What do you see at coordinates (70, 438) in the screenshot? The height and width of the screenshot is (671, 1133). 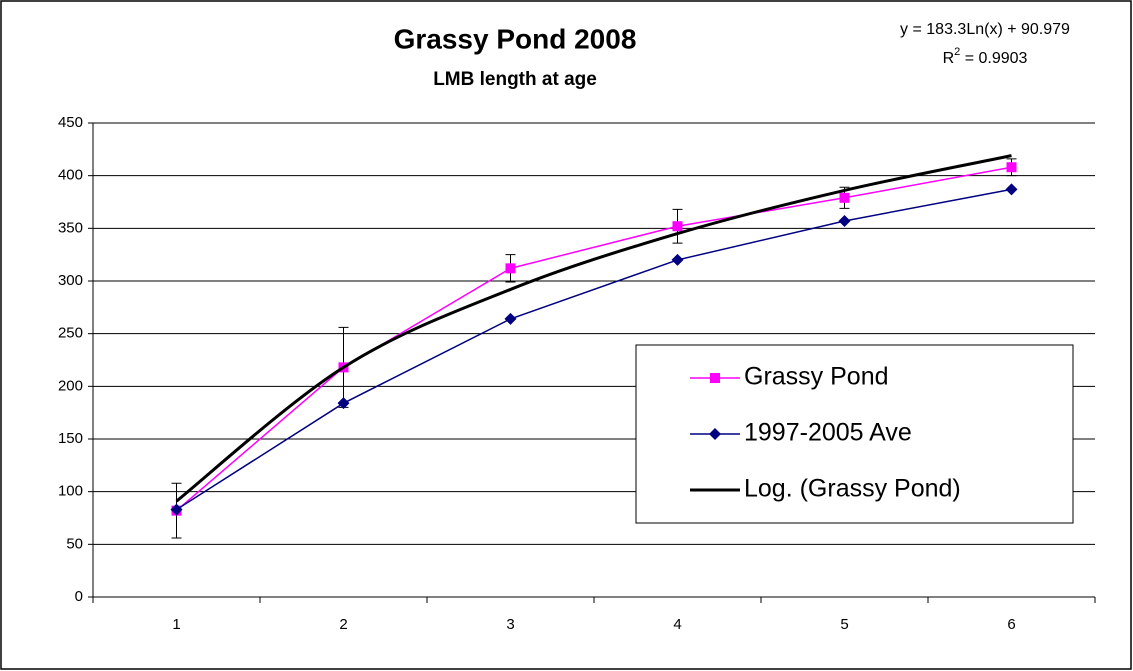 I see `y-tick-label: 150` at bounding box center [70, 438].